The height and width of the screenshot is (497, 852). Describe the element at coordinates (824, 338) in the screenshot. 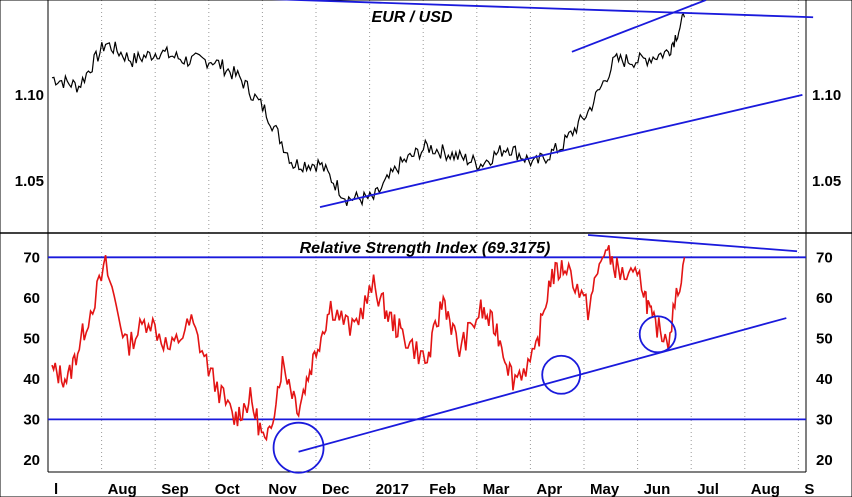

I see `rsi-y-tick-right: 50` at that location.